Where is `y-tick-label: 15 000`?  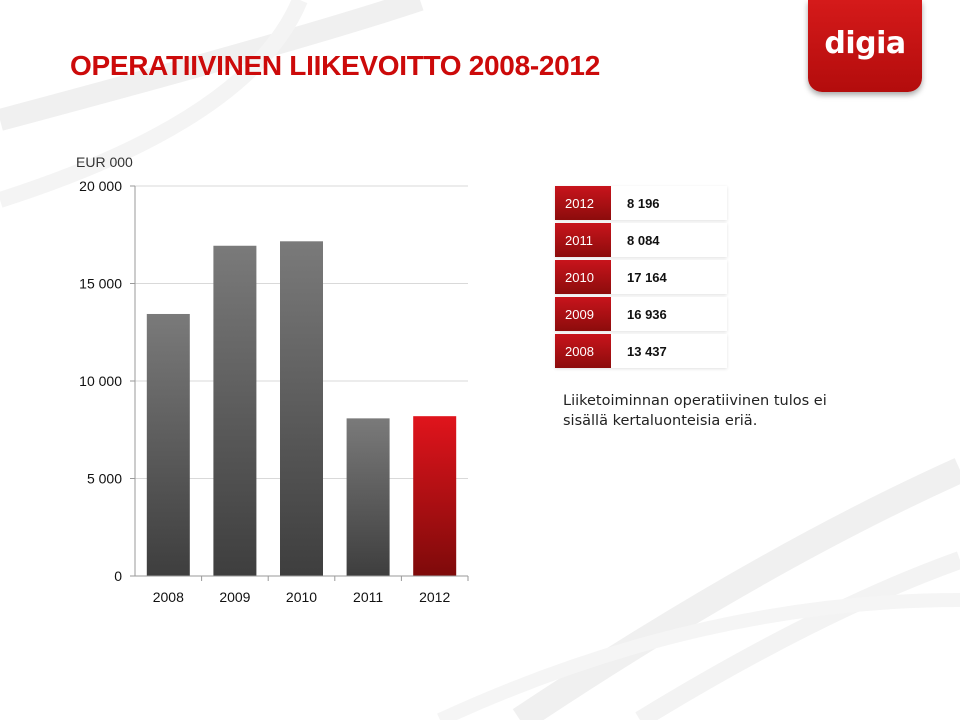 y-tick-label: 15 000 is located at coordinates (100, 284).